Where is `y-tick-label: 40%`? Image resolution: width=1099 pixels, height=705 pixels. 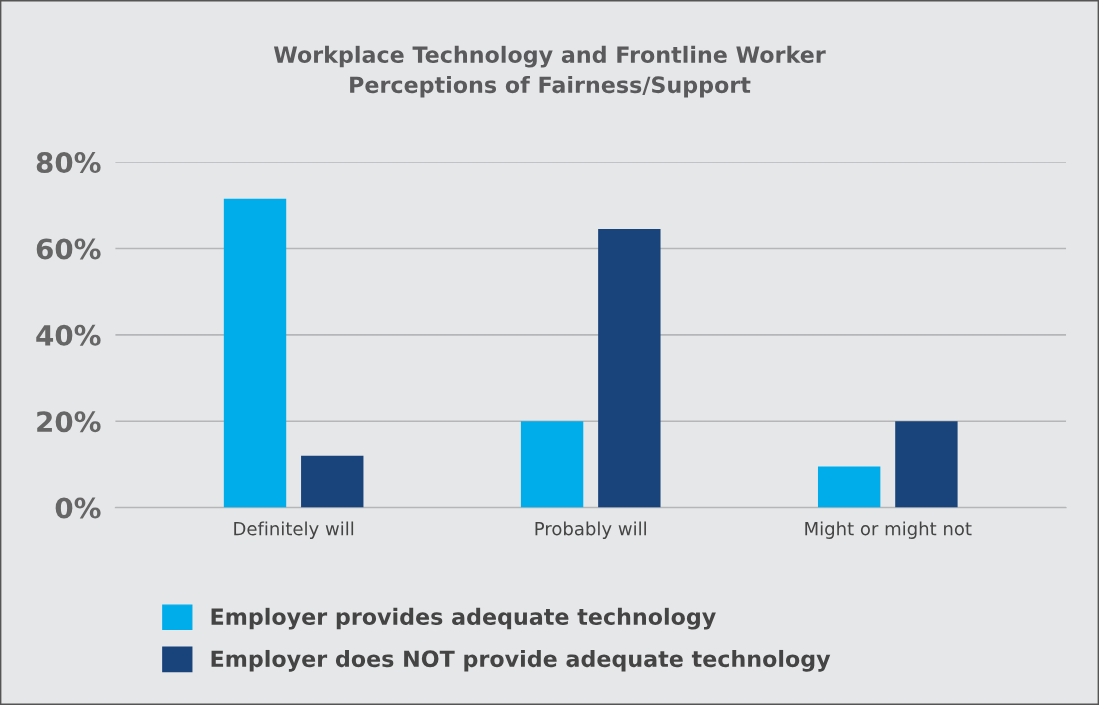
y-tick-label: 40% is located at coordinates (68, 335).